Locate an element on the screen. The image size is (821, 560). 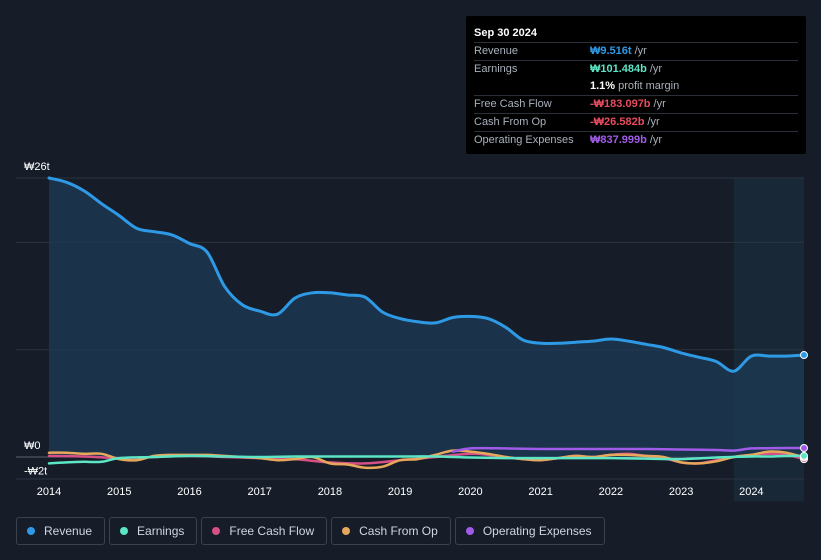
x-axis-label: 2021 is located at coordinates (540, 492).